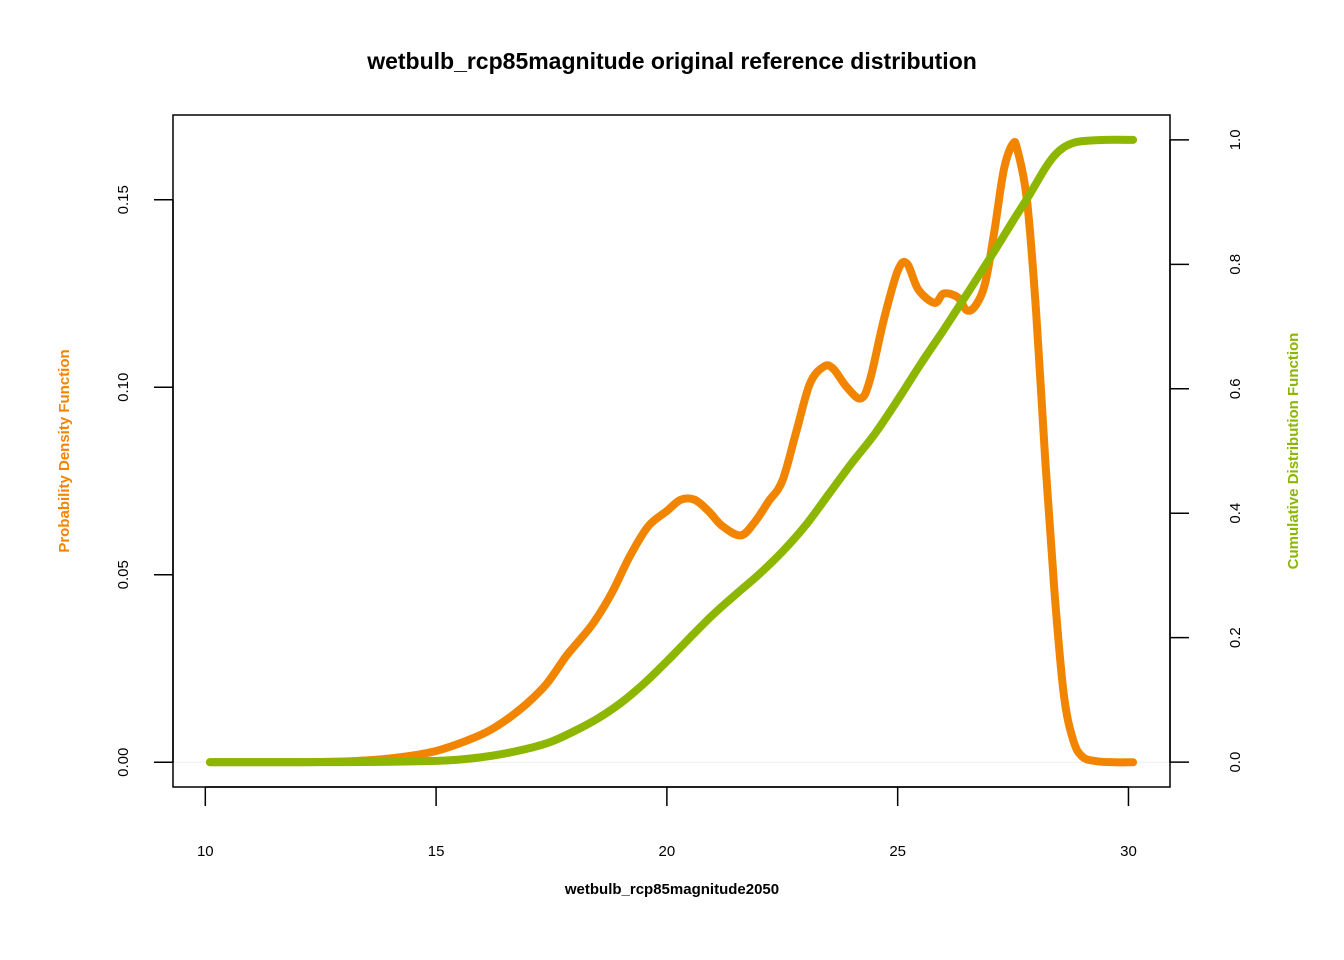 This screenshot has height=960, width=1344. I want to click on y-left-tick-label: 0.15, so click(123, 199).